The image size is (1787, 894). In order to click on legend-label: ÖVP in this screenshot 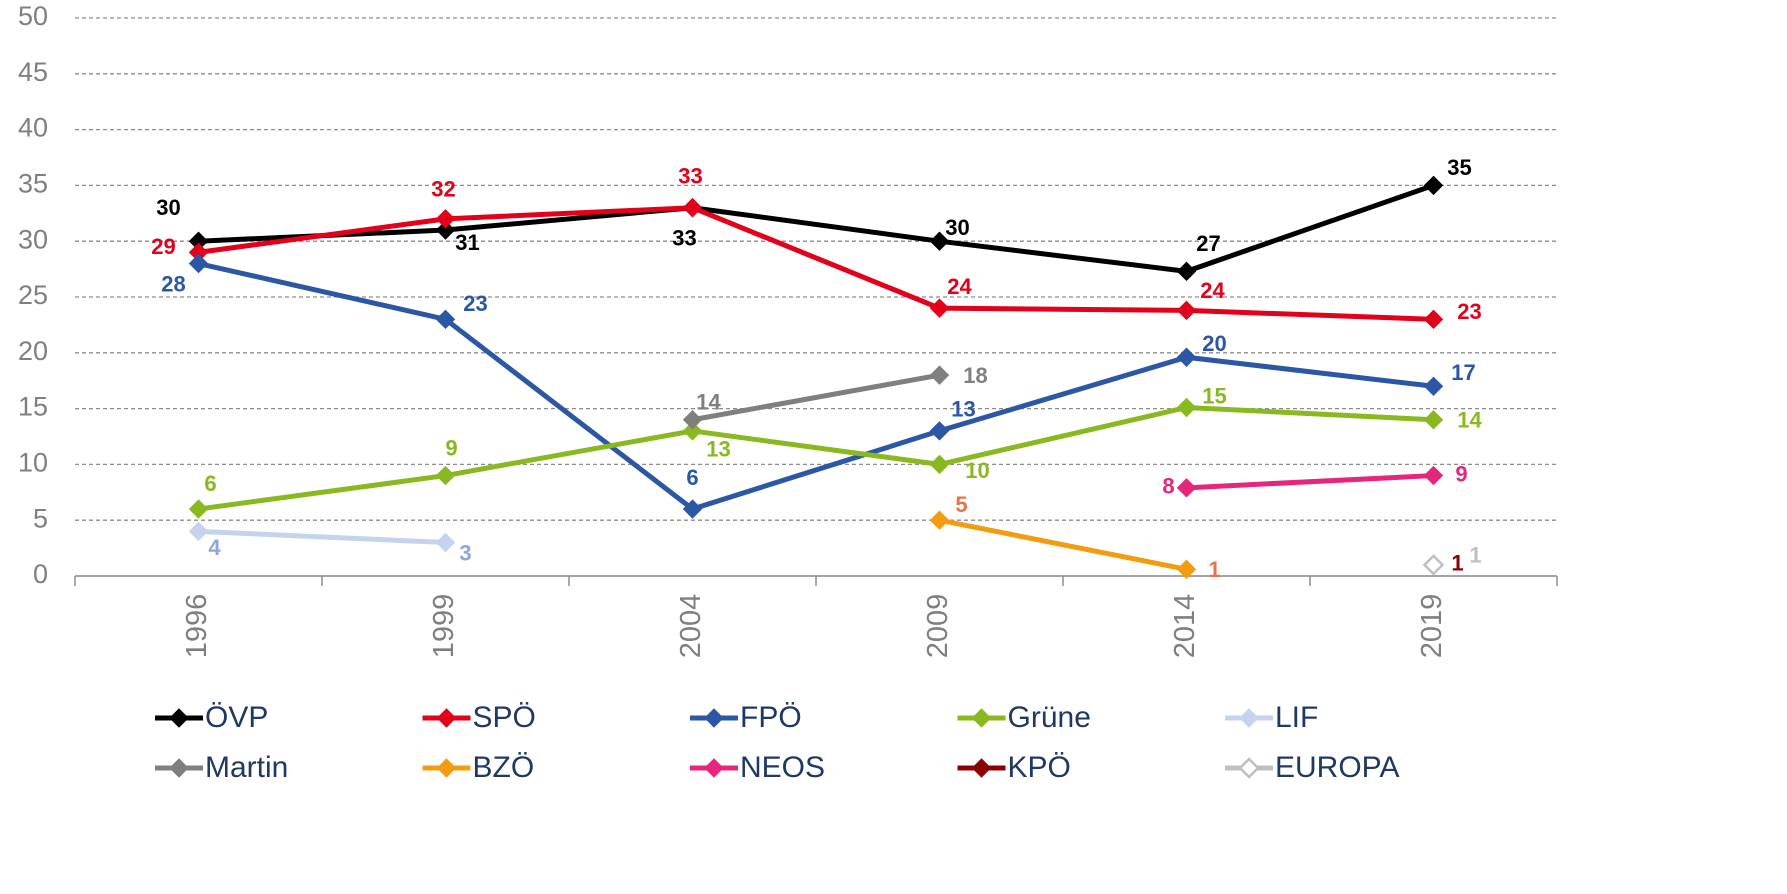, I will do `click(236, 717)`.